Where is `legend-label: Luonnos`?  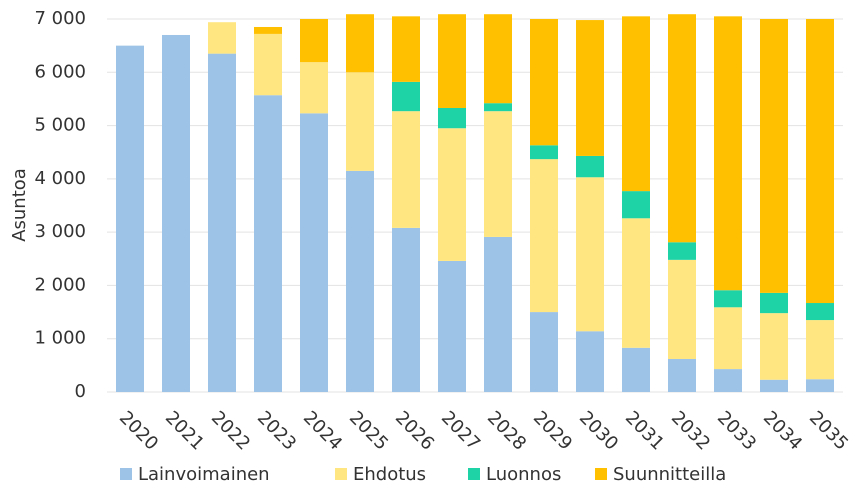
legend-label: Luonnos is located at coordinates (523, 474).